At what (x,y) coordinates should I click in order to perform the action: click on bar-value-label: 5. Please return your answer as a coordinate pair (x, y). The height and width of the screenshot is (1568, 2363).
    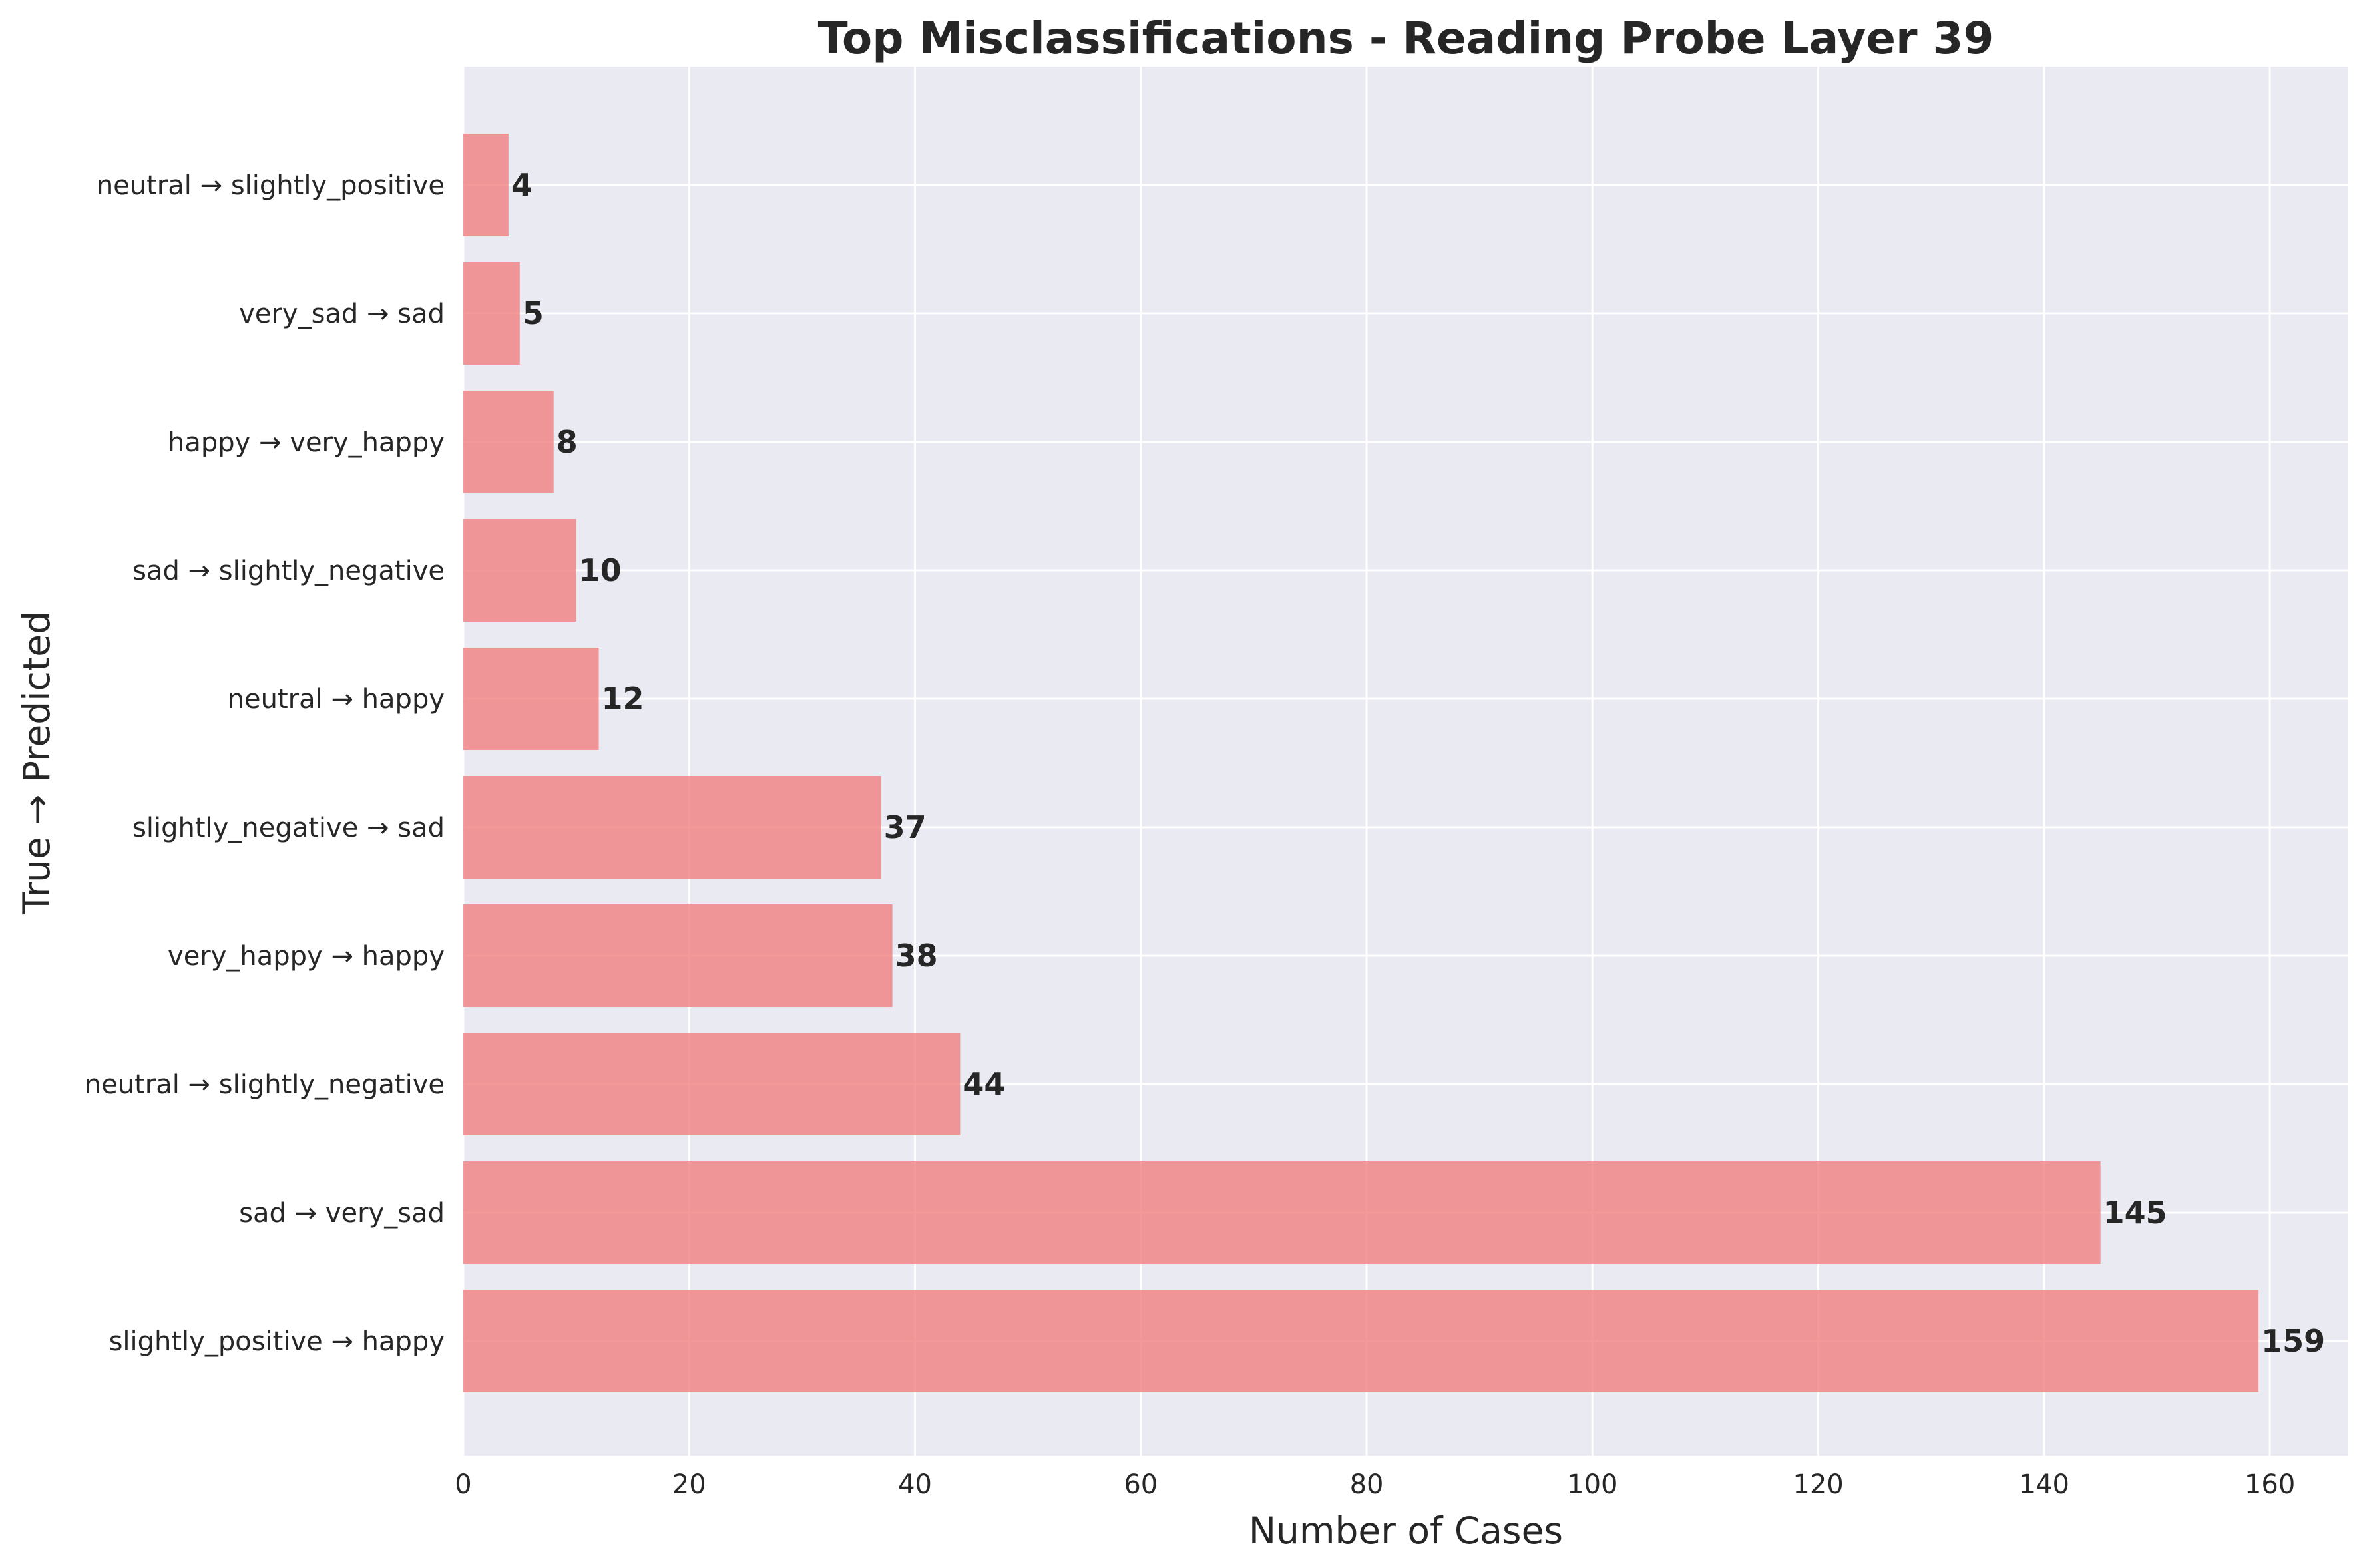
    Looking at the image, I should click on (534, 313).